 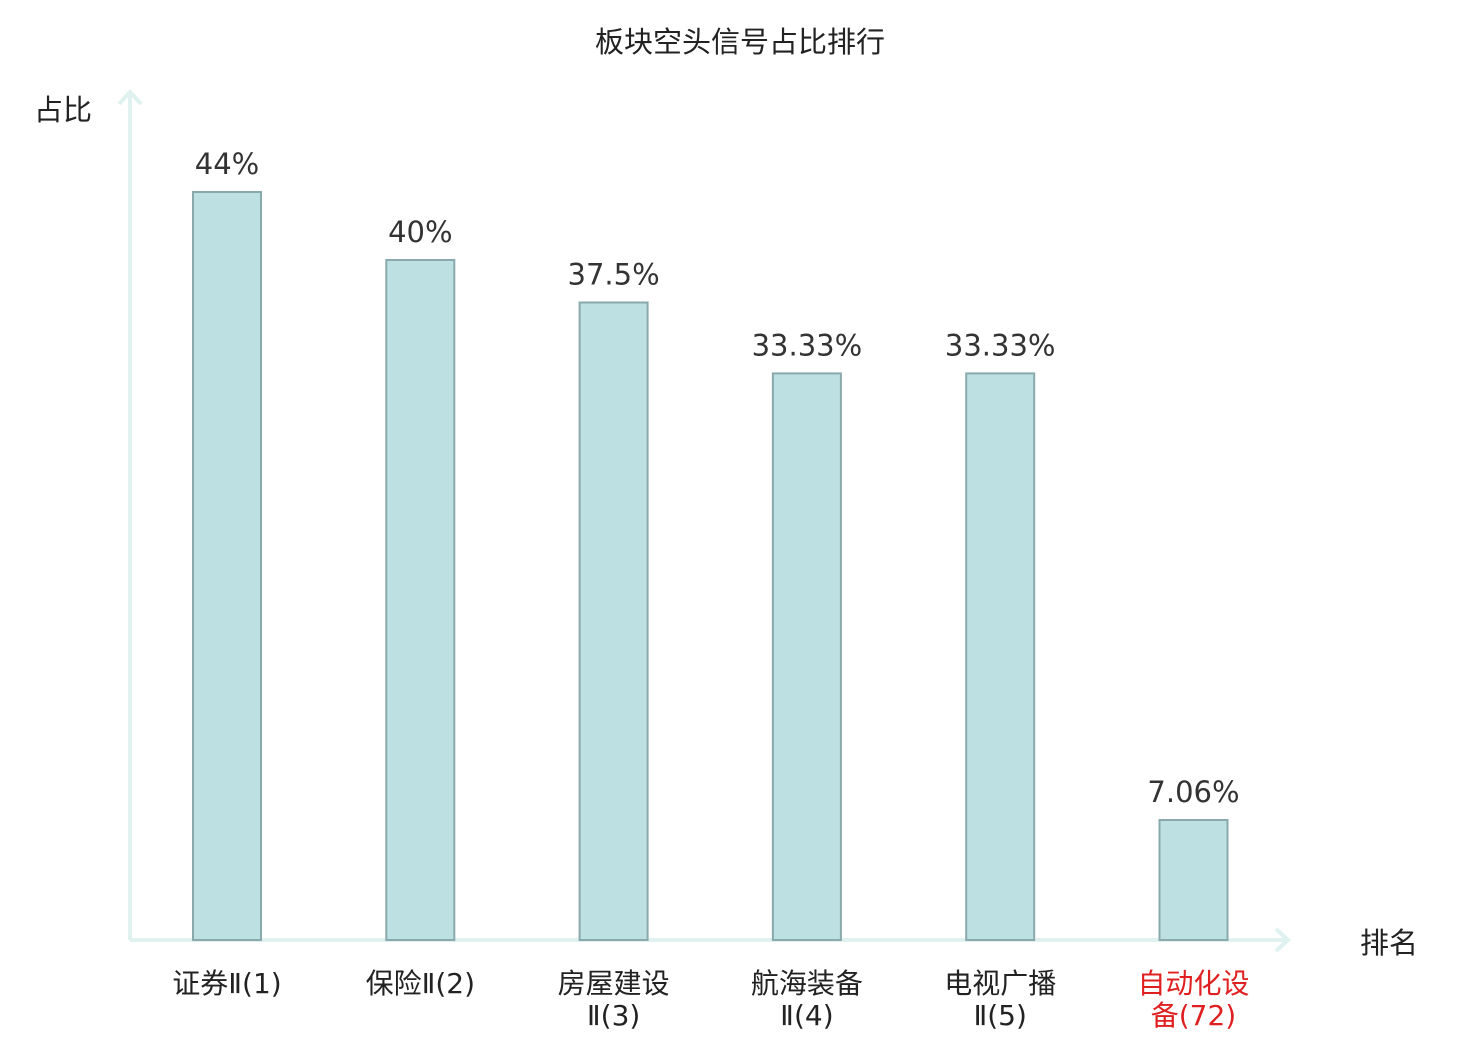 What do you see at coordinates (1193, 792) in the screenshot?
I see `value-label-6: 7.06%` at bounding box center [1193, 792].